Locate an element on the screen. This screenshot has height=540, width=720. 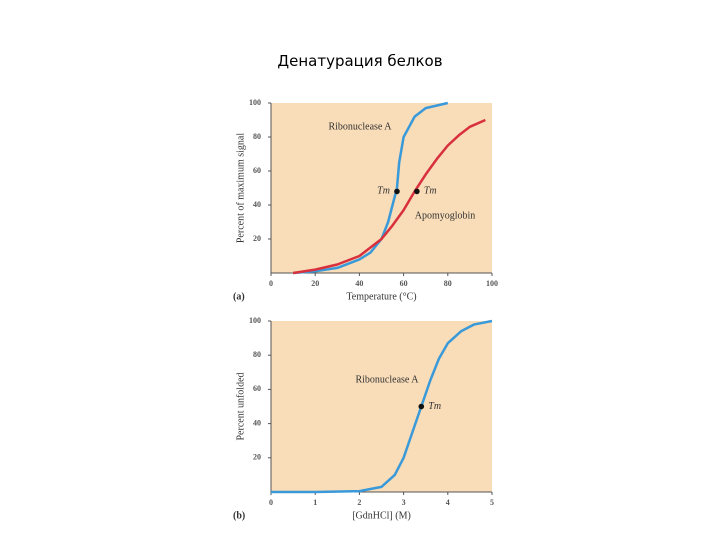
x-tick-label: 80 is located at coordinates (448, 283).